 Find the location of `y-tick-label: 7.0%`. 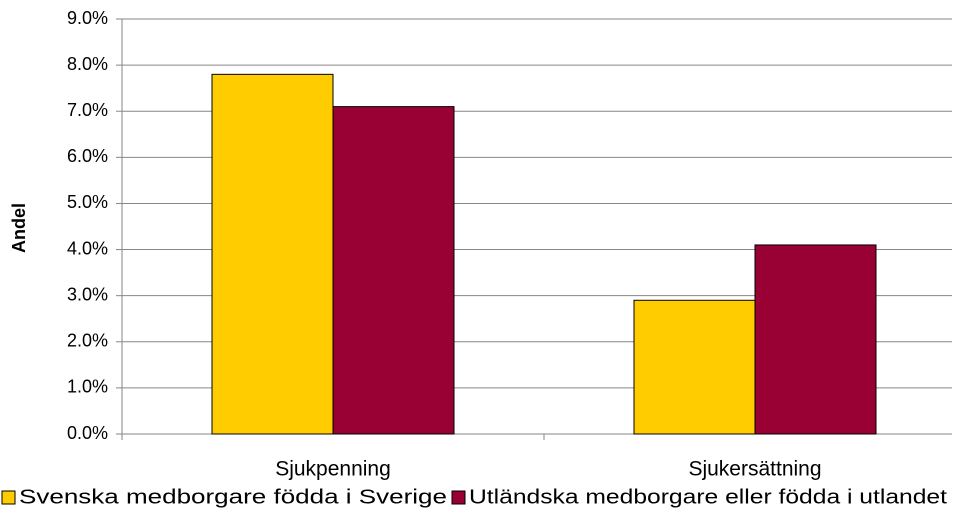

y-tick-label: 7.0% is located at coordinates (87, 110).